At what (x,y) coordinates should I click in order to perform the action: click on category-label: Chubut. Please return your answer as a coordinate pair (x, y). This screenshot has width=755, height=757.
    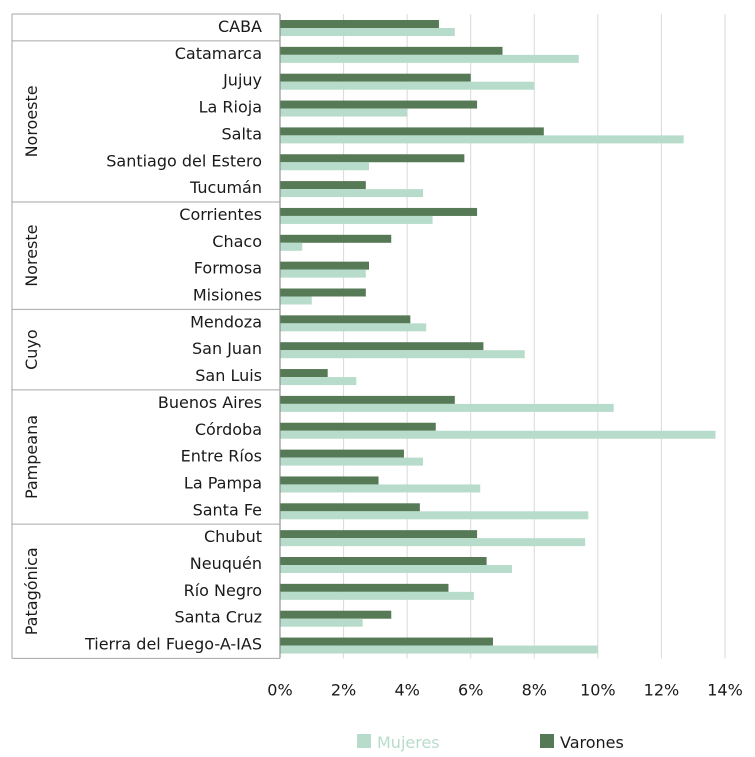
    Looking at the image, I should click on (233, 536).